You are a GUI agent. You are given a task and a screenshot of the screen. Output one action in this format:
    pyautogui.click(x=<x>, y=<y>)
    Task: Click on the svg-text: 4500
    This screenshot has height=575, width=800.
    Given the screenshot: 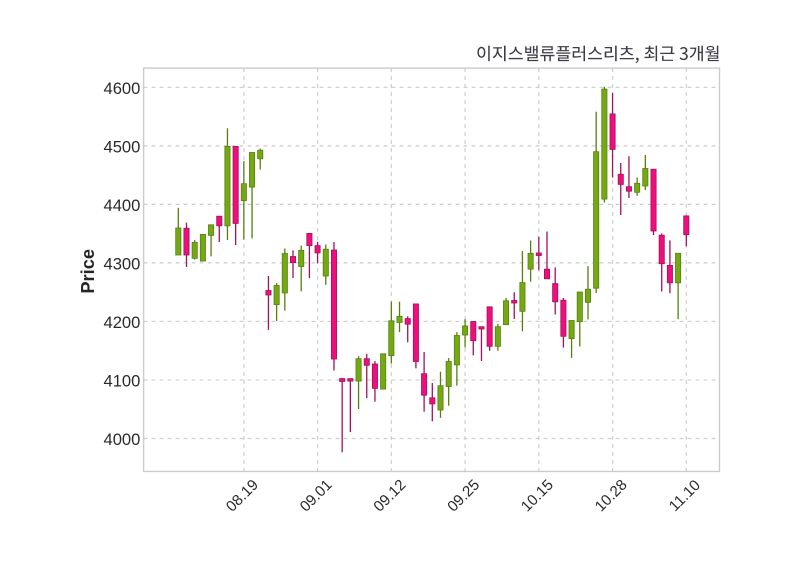 What is the action you would take?
    pyautogui.click(x=121, y=146)
    